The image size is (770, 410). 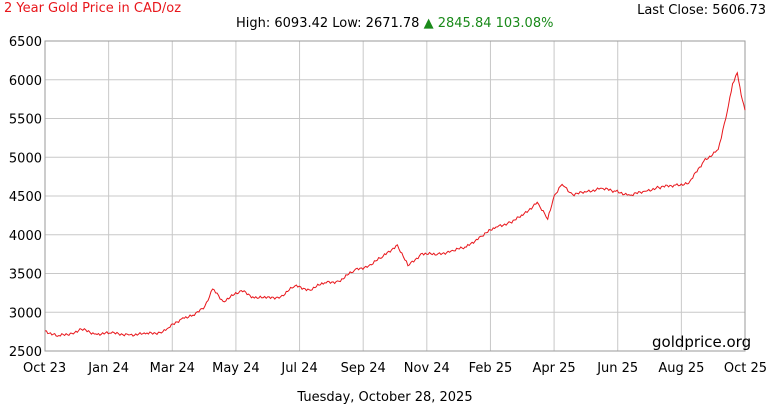 I want to click on x-tick-label: Feb 25, so click(x=491, y=368).